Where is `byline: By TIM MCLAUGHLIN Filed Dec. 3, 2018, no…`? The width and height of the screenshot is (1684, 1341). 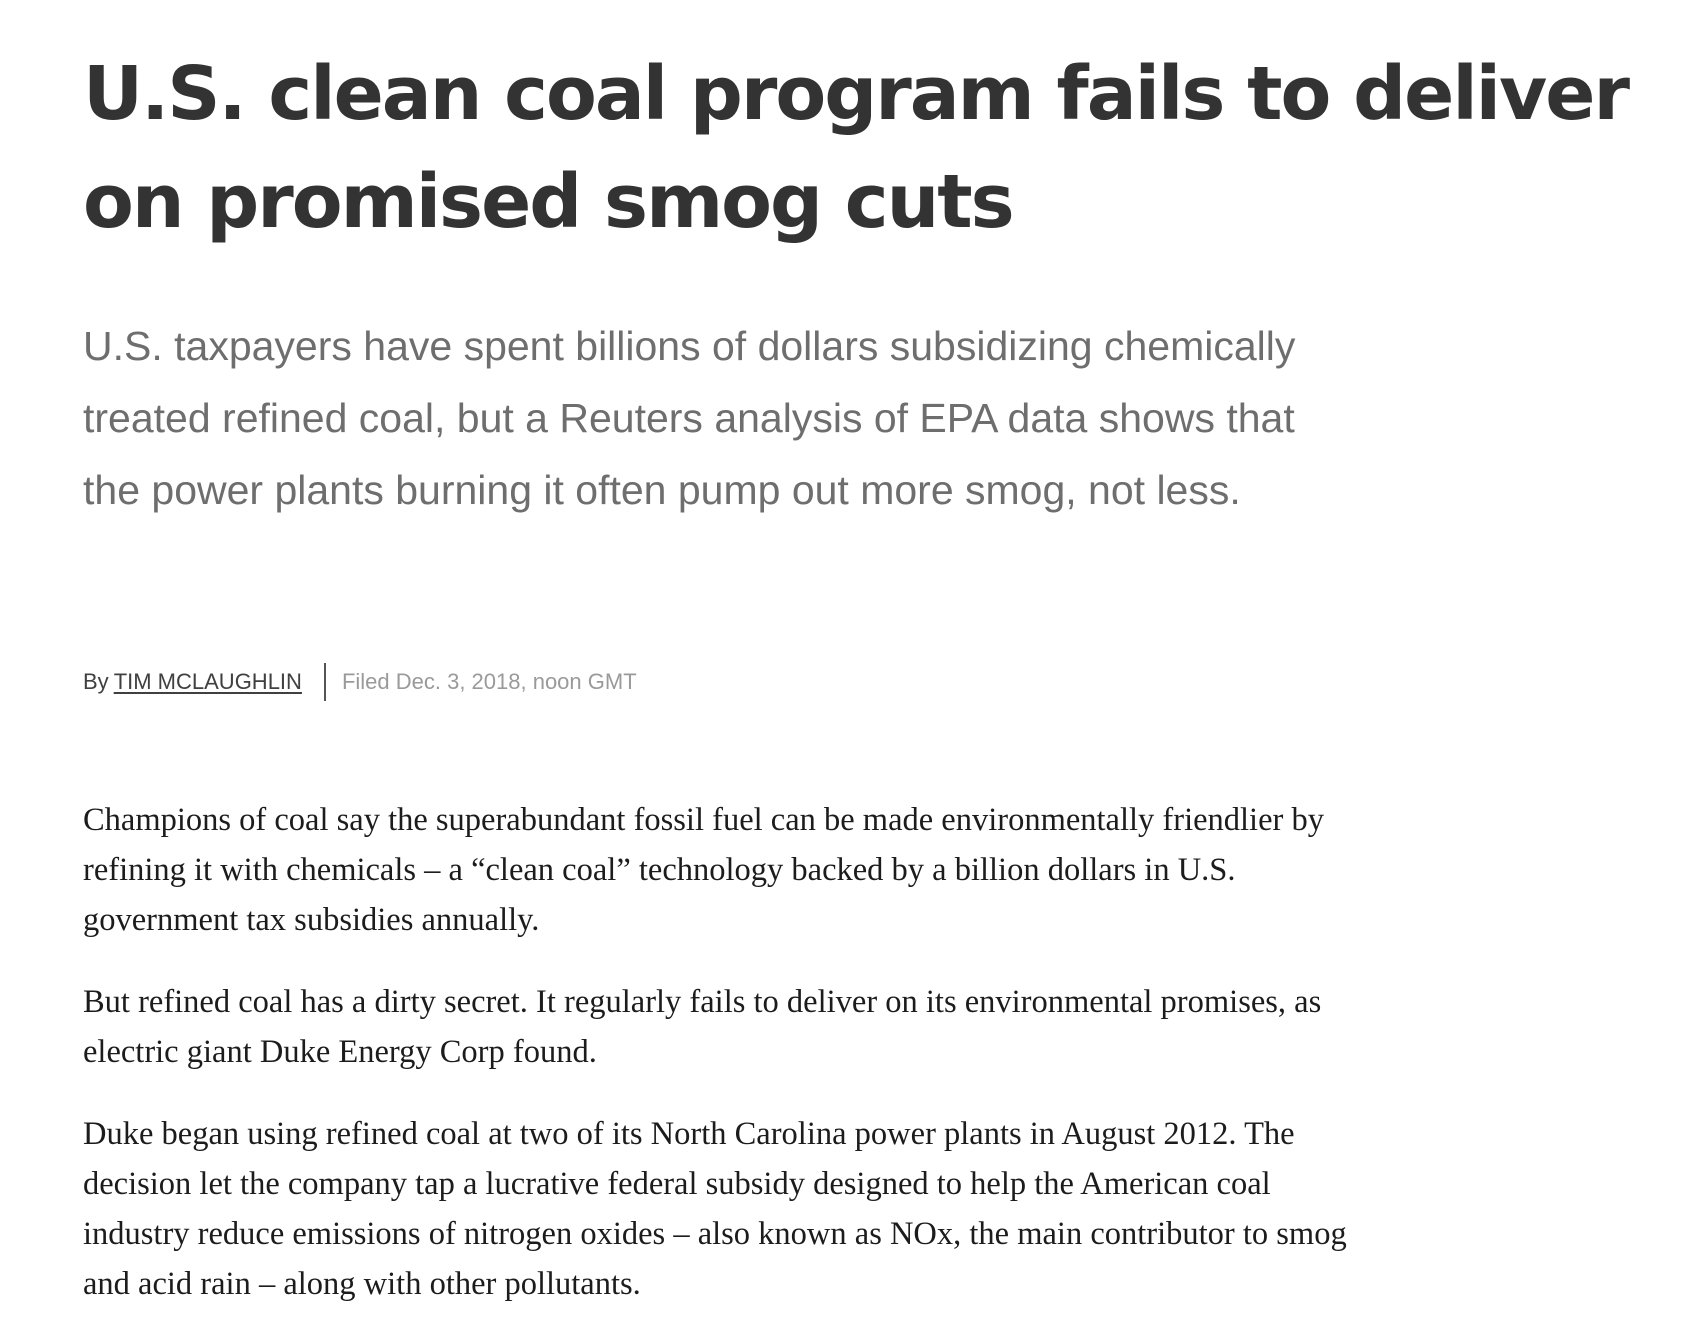
byline: By TIM MCLAUGHLIN Filed Dec. 3, 2018, no… is located at coordinates (360, 682).